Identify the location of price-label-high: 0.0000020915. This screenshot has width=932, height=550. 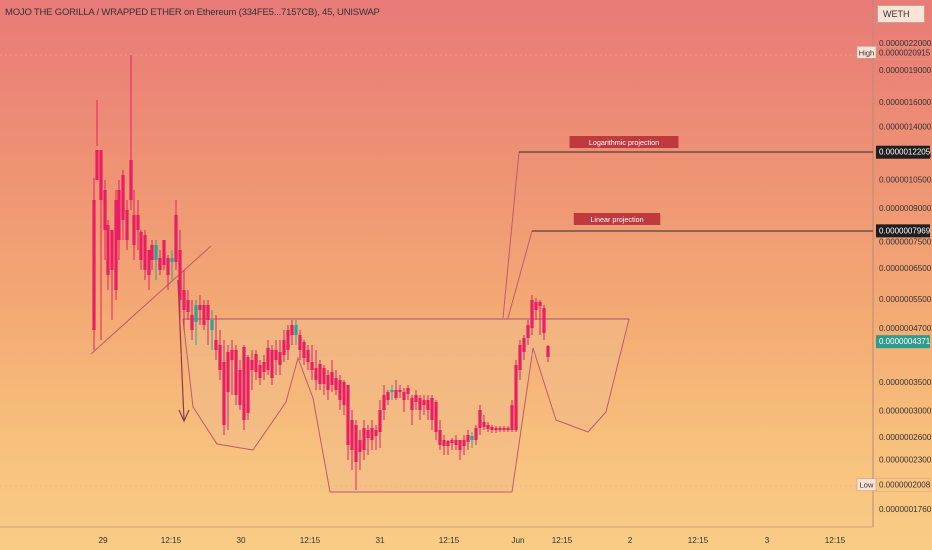
(905, 52).